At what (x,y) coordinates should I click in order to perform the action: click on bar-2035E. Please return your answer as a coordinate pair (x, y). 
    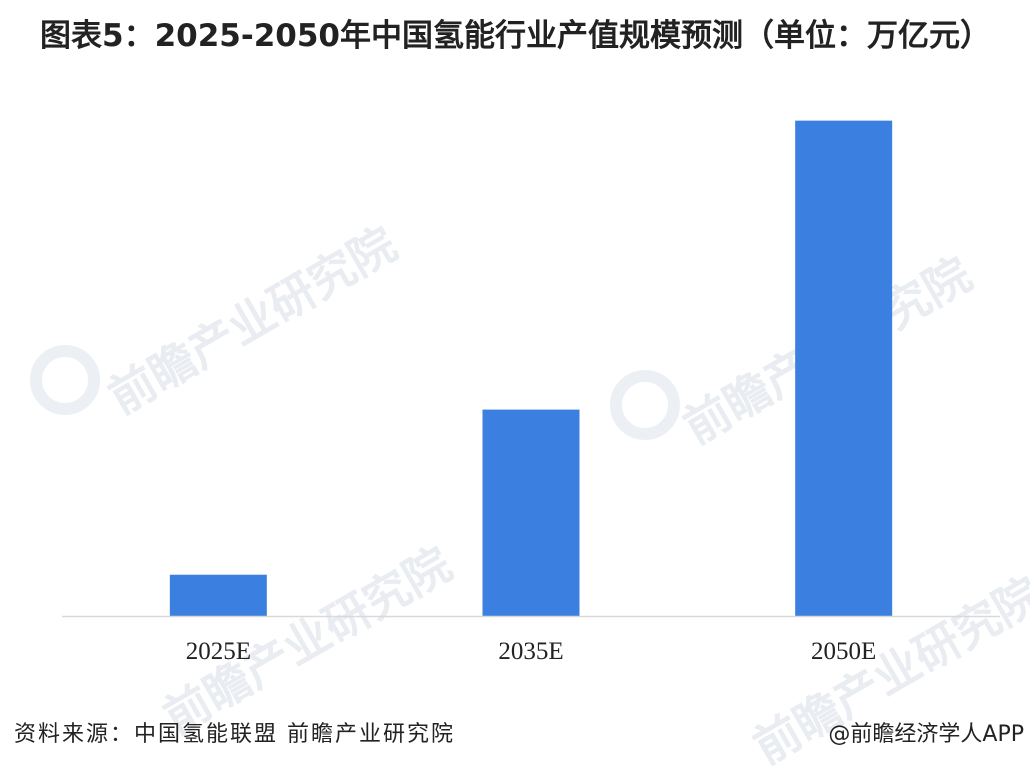
    Looking at the image, I should click on (531, 512).